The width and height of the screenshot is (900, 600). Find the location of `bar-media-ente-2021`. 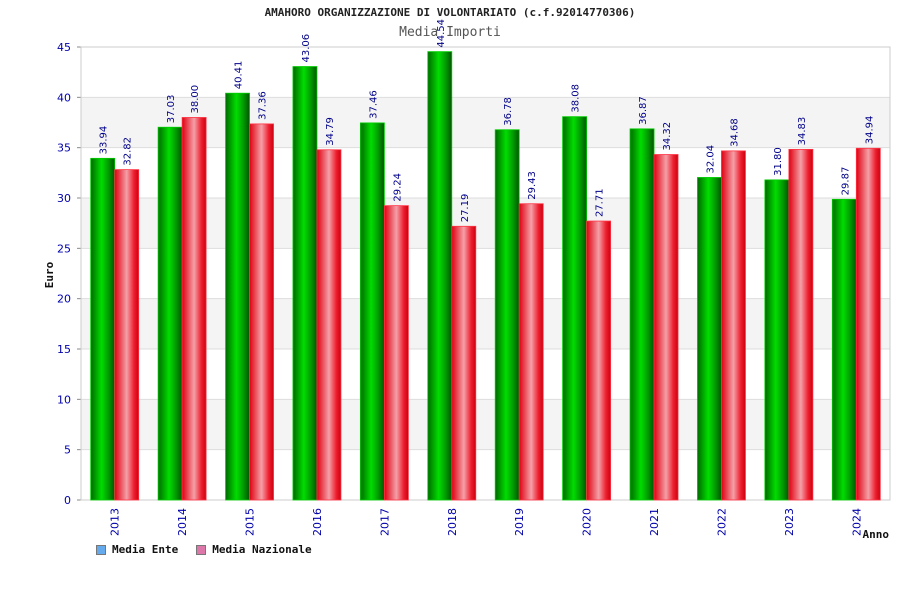

bar-media-ente-2021 is located at coordinates (642, 314).